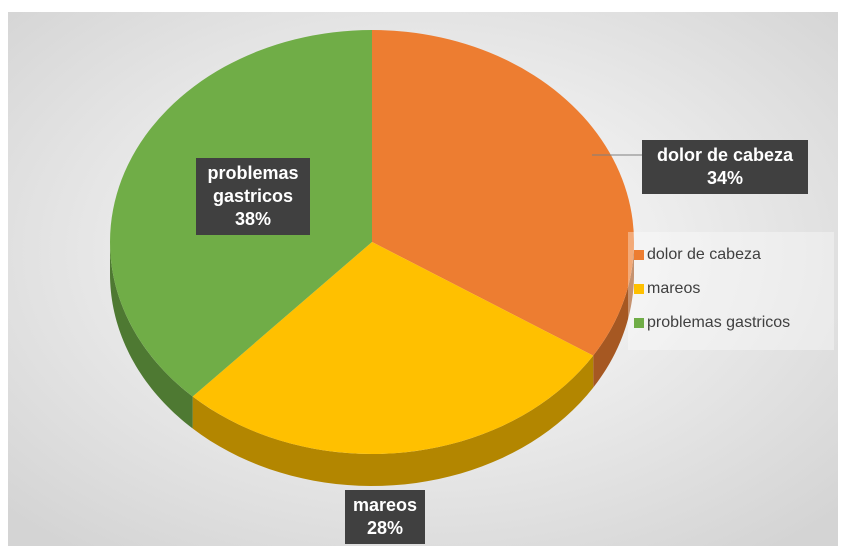 This screenshot has width=844, height=546. I want to click on legend-item: mareos, so click(731, 289).